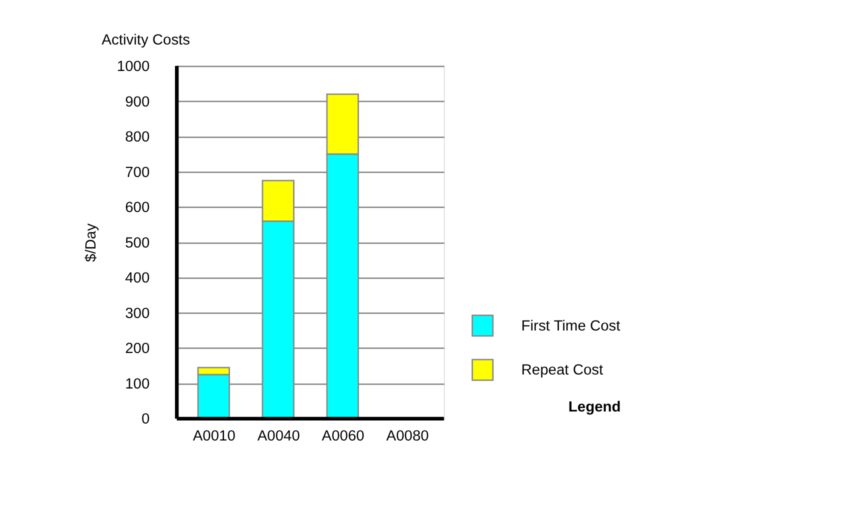 The image size is (851, 508). I want to click on y-tick-label: 200, so click(137, 349).